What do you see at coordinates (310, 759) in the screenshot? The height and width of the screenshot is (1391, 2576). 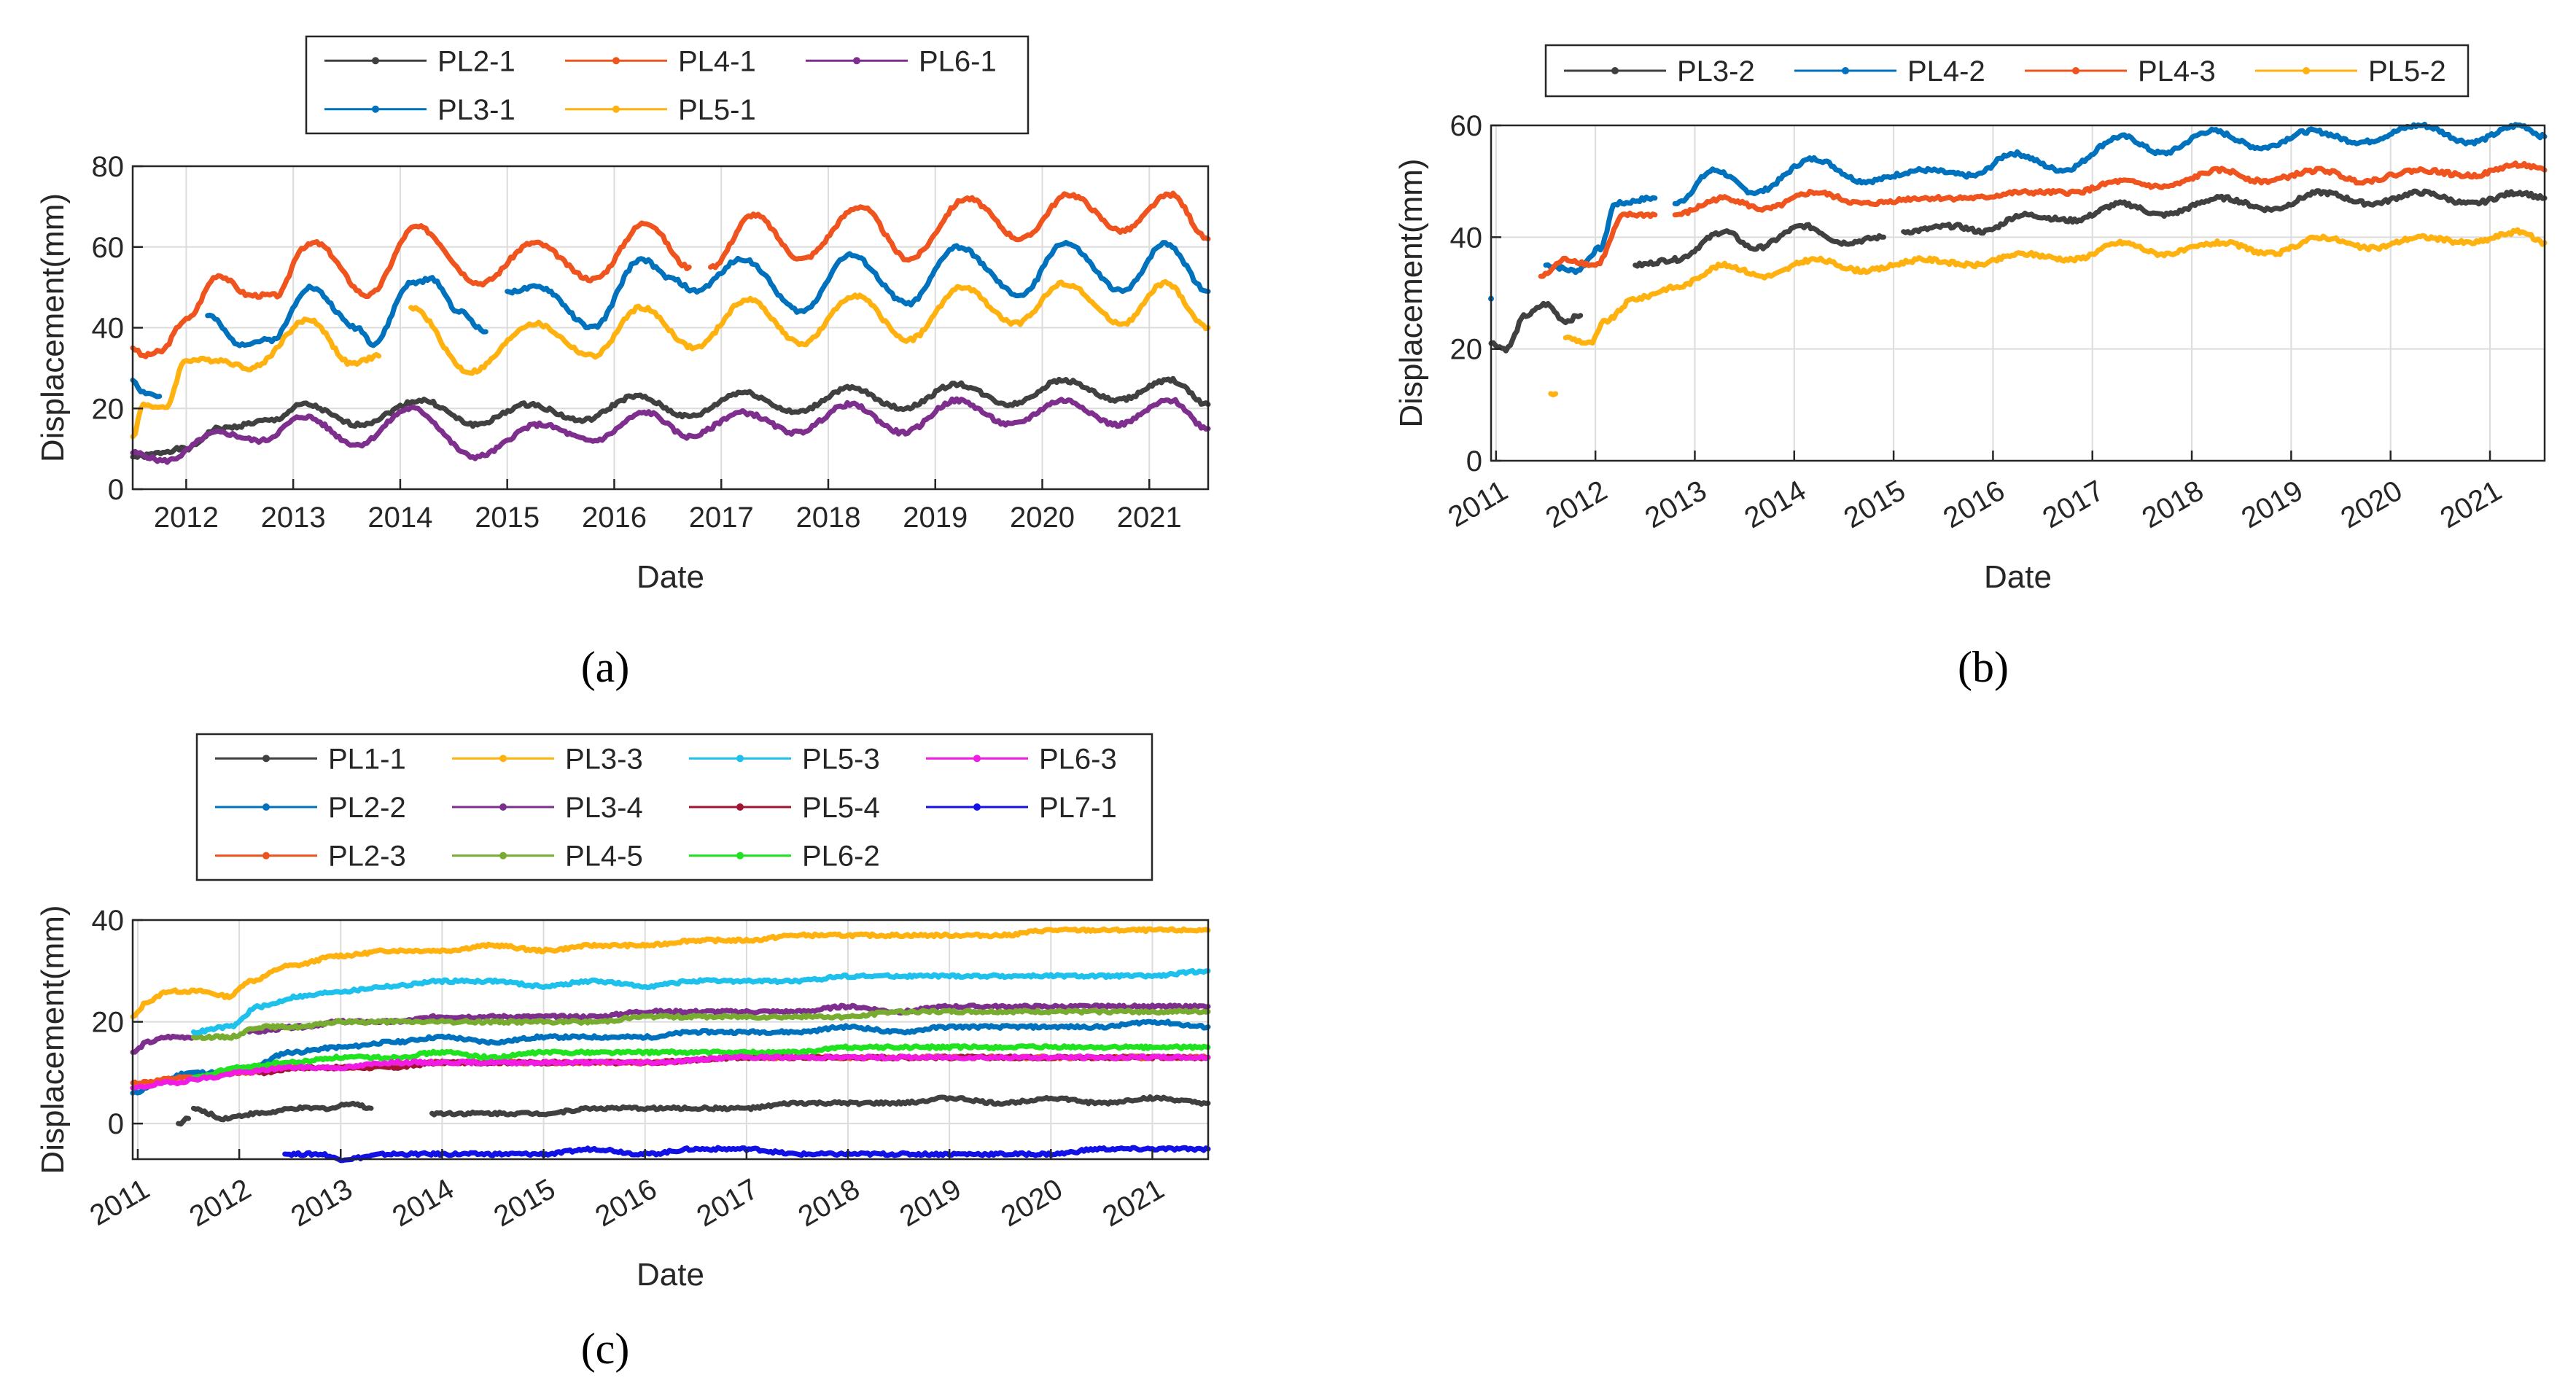 I see `legend-item-PL1-1: PL1-1` at bounding box center [310, 759].